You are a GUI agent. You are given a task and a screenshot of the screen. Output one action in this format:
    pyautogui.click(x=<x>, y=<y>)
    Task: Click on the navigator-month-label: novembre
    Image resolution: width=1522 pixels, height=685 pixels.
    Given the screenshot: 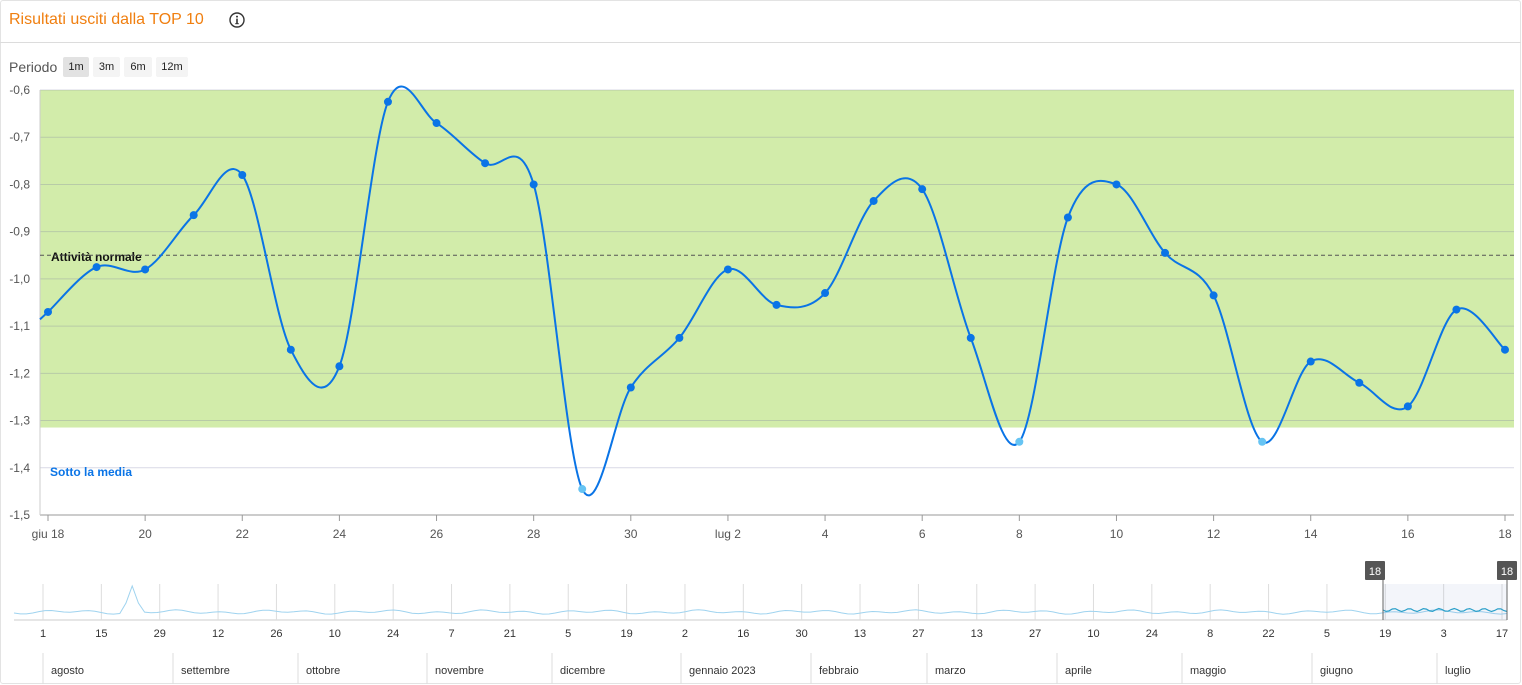 What is the action you would take?
    pyautogui.click(x=459, y=671)
    